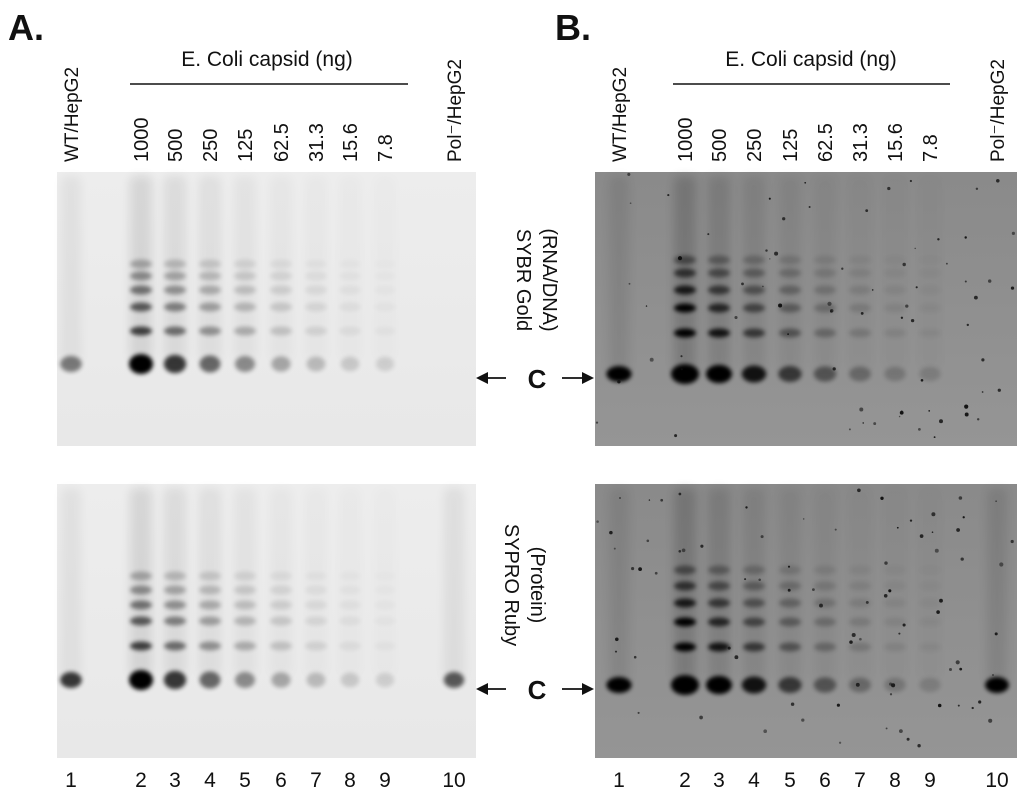 Image resolution: width=1020 pixels, height=800 pixels. Describe the element at coordinates (861, 142) in the screenshot. I see `lane-label: 31.3` at that location.